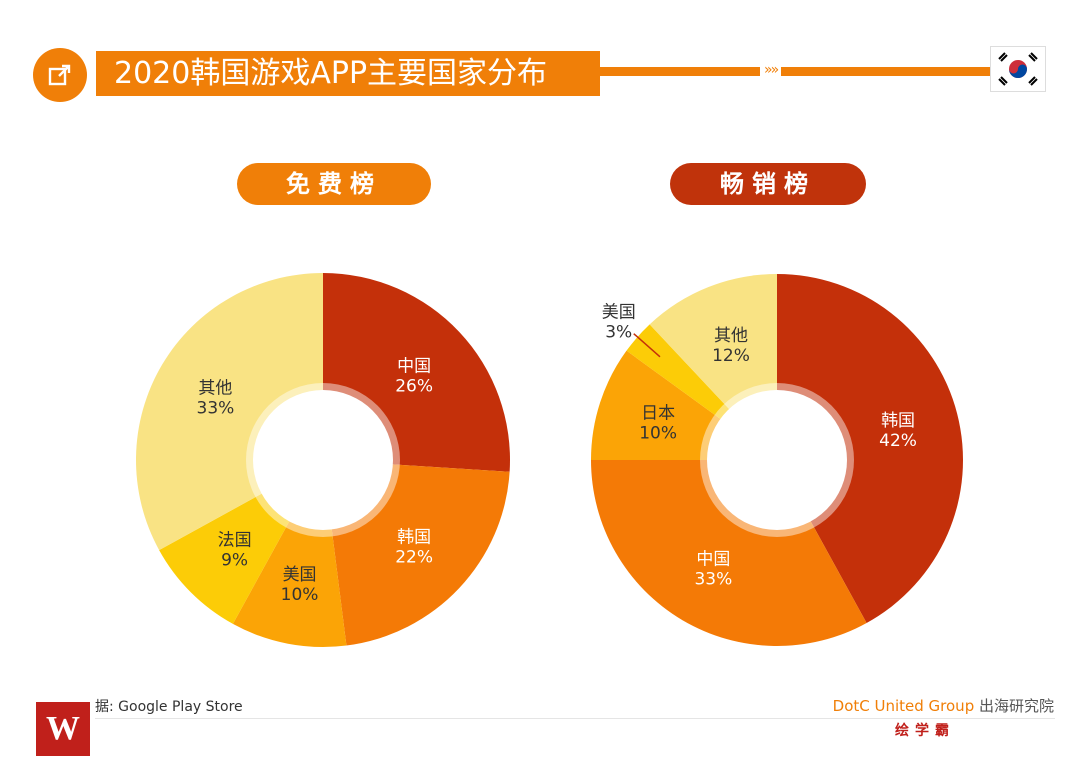 Image resolution: width=1084 pixels, height=777 pixels. What do you see at coordinates (1018, 69) in the screenshot?
I see `korea-flag-icon` at bounding box center [1018, 69].